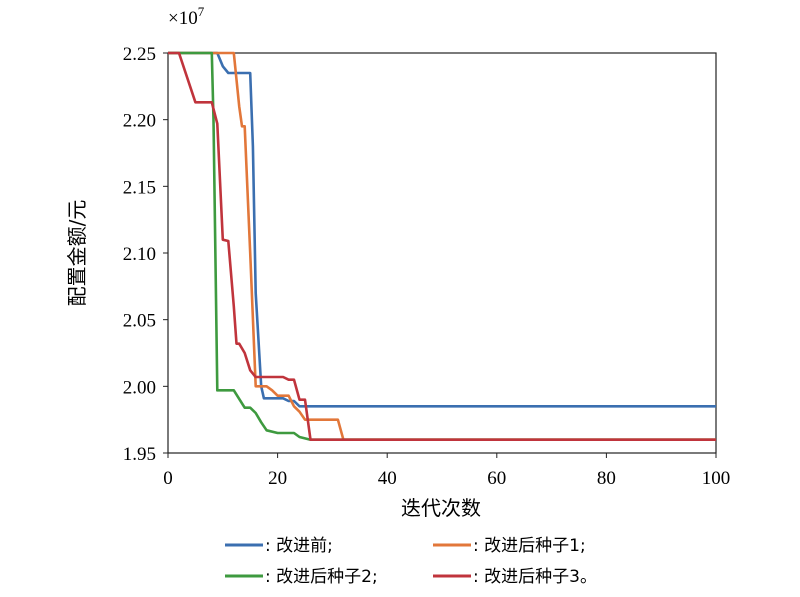 This screenshot has width=800, height=597. What do you see at coordinates (139, 387) in the screenshot?
I see `y-tick-label: 2.00` at bounding box center [139, 387].